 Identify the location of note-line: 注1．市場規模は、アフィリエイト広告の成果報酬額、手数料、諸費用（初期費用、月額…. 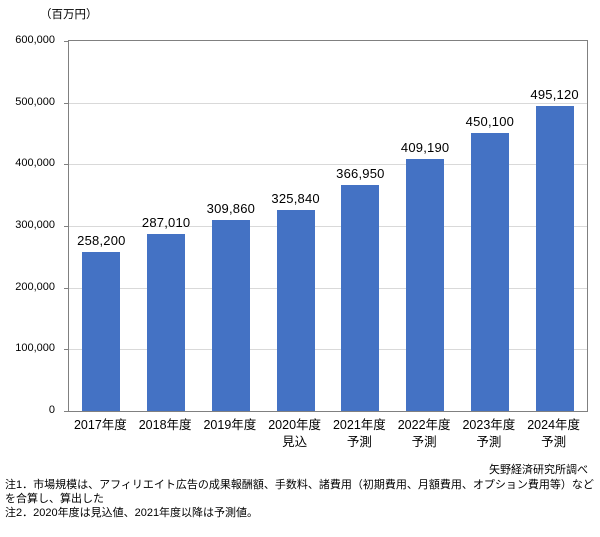
(299, 492).